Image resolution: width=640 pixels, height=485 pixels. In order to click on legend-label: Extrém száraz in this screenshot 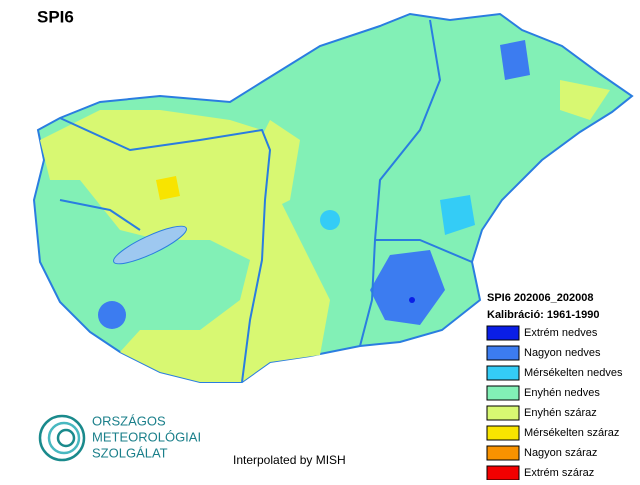, I will do `click(559, 473)`.